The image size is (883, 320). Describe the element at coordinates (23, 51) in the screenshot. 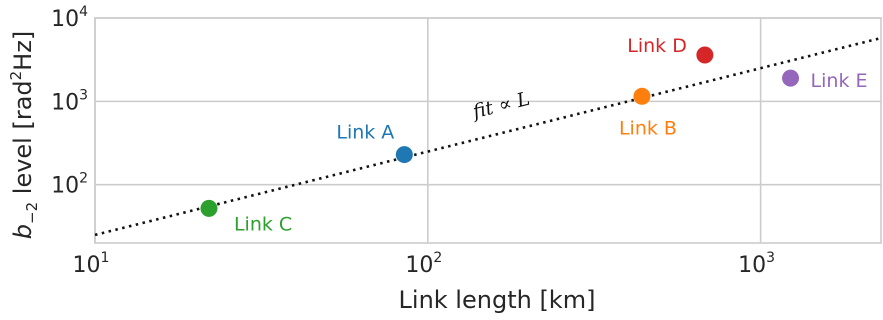

I see `y-axis-title-suffix: Hz]` at that location.